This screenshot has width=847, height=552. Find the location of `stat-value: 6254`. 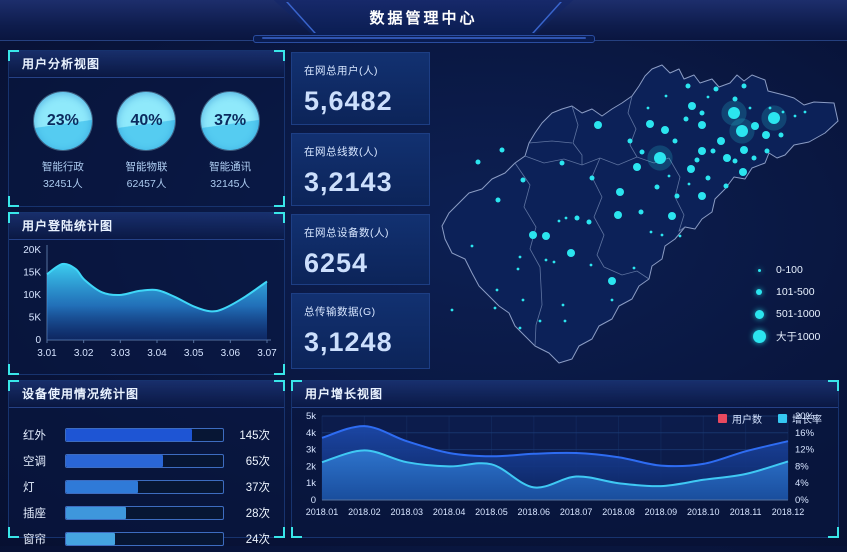

stat-value: 6254 is located at coordinates (336, 263).